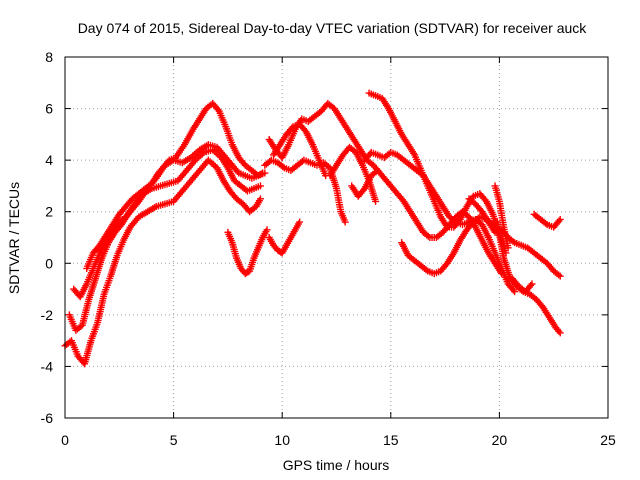 This screenshot has height=480, width=640. I want to click on x-tick-labels: 0 5 10 15 20 25, so click(338, 440).